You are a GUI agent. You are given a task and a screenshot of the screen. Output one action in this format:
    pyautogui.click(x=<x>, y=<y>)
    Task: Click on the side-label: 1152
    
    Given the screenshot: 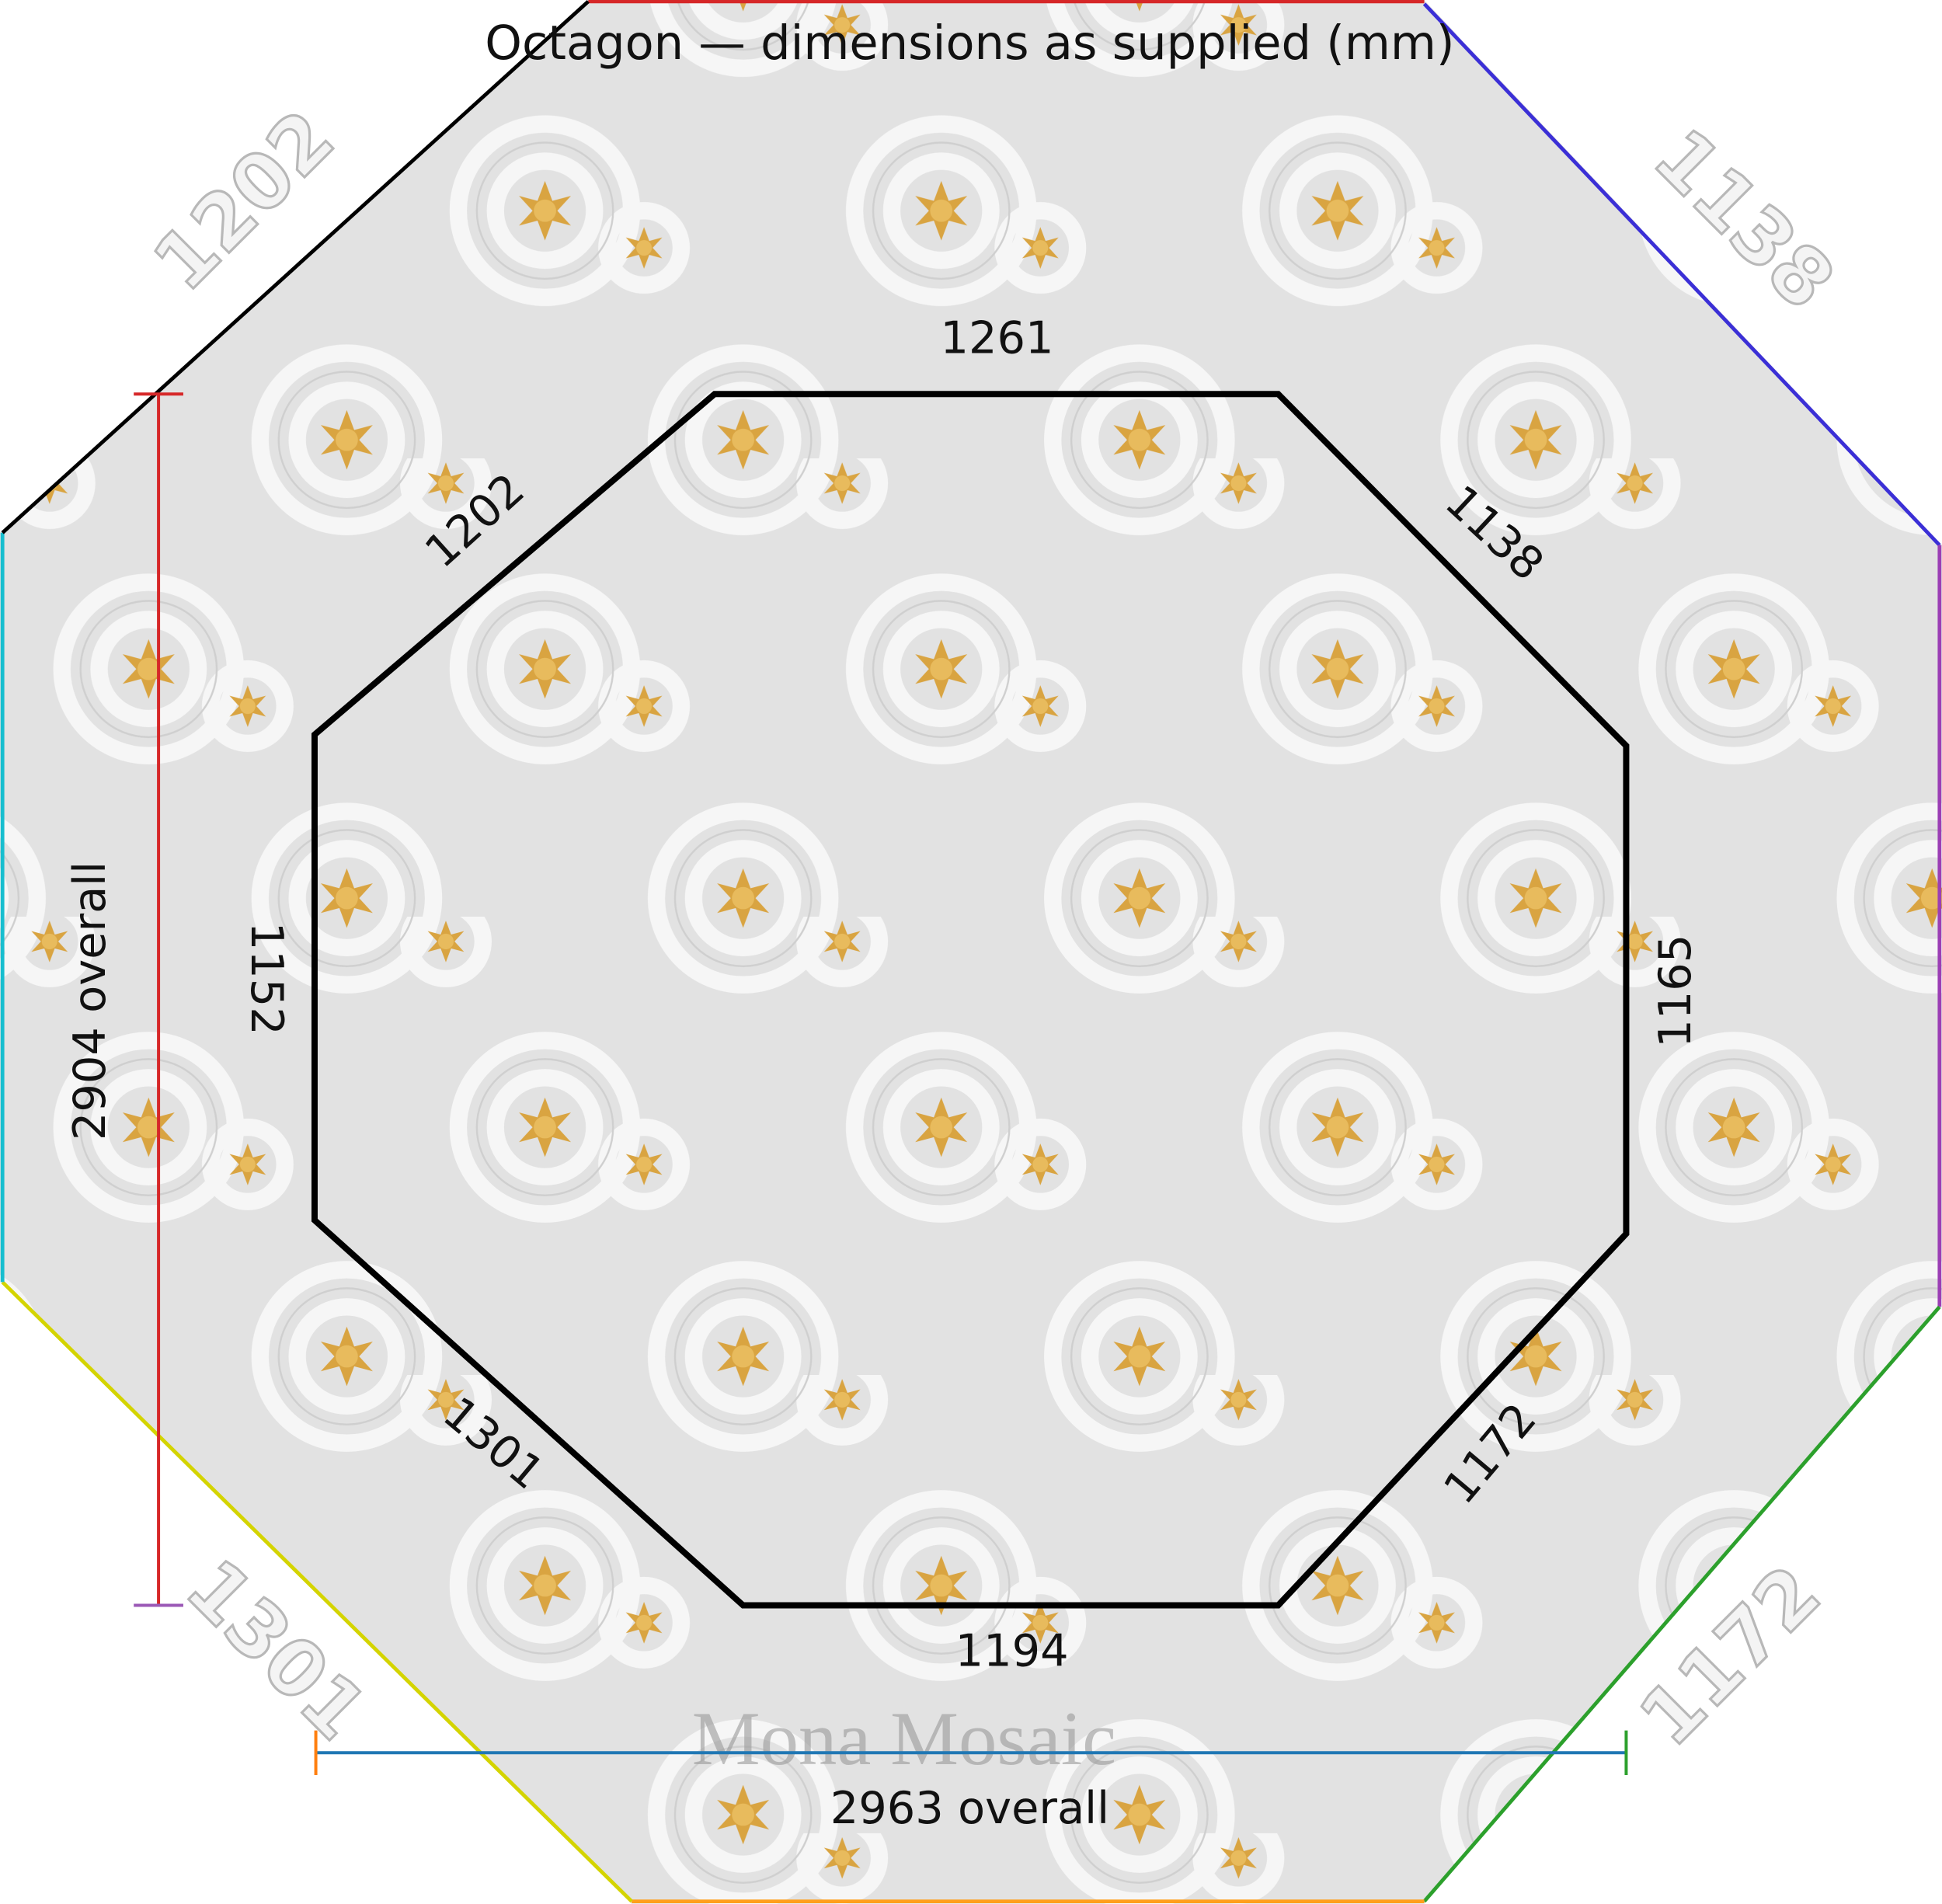 What is the action you would take?
    pyautogui.click(x=267, y=979)
    